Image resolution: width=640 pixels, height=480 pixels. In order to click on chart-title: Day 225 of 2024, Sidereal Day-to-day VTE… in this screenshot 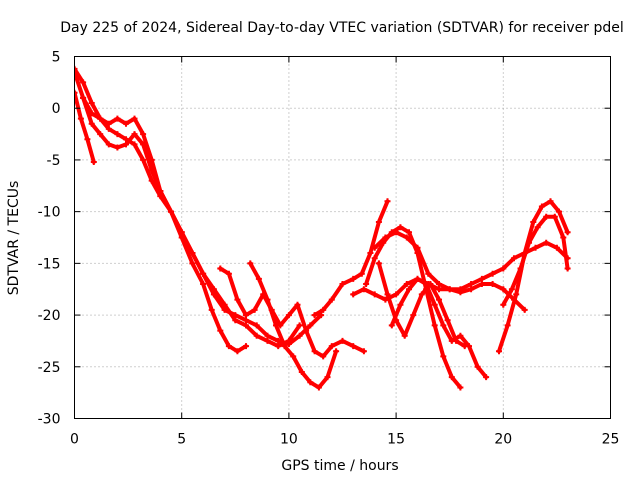, I will do `click(342, 28)`.